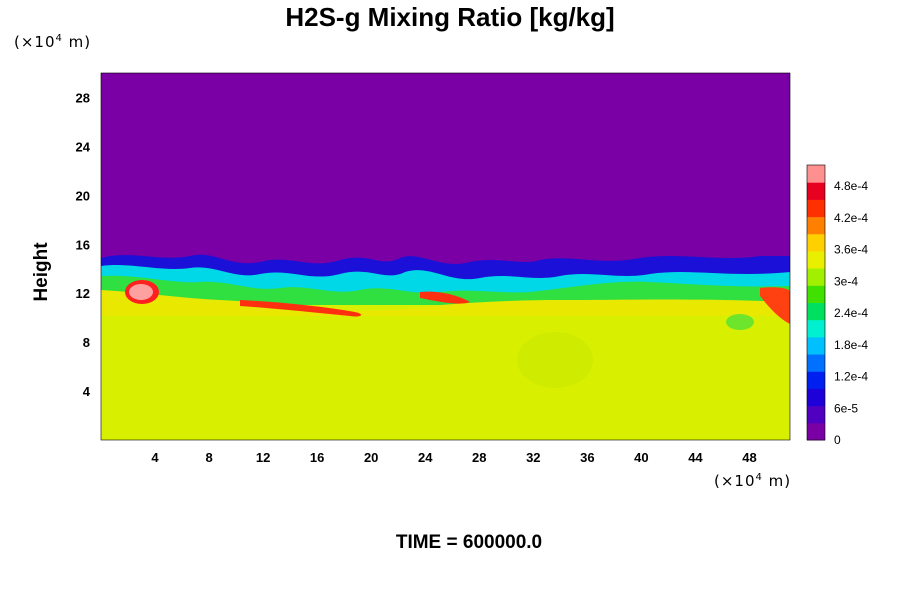 The height and width of the screenshot is (600, 900). What do you see at coordinates (83, 293) in the screenshot?
I see `y-tick-label: 12` at bounding box center [83, 293].